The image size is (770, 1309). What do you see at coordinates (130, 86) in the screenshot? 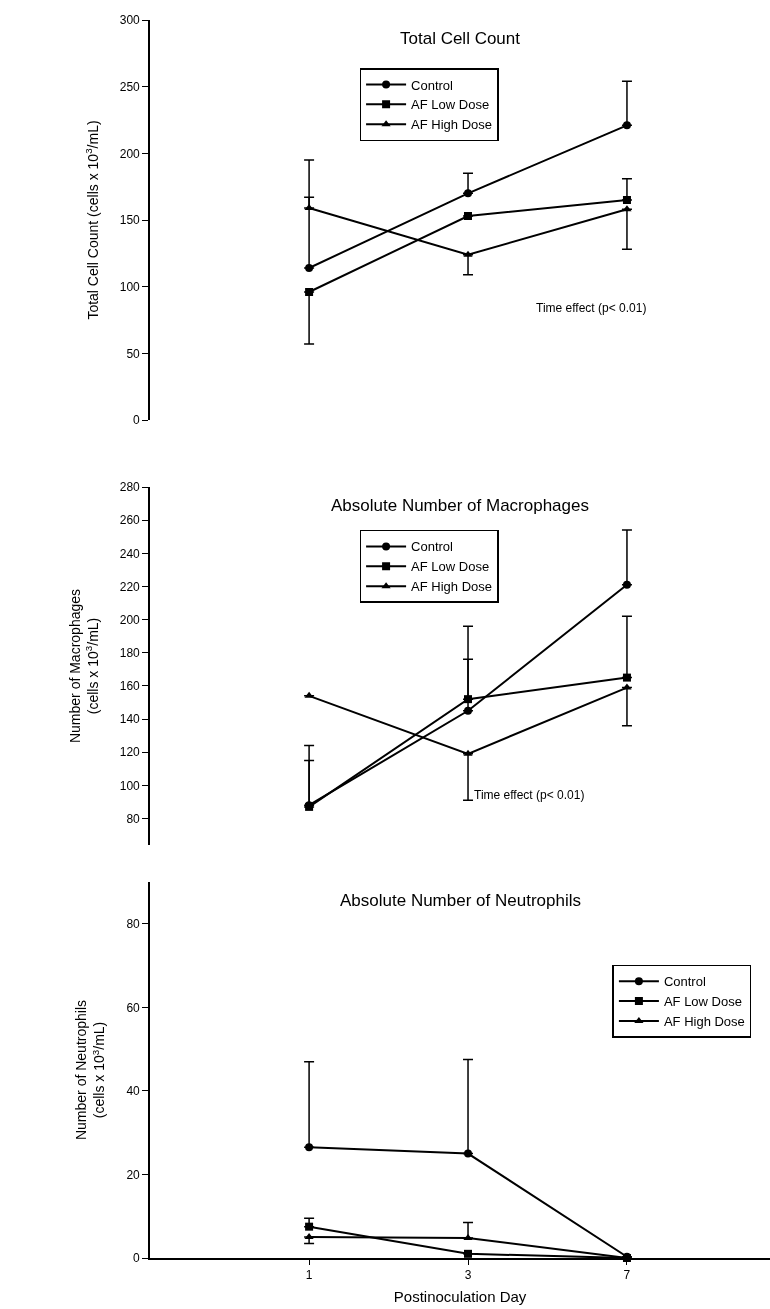
I see `y-tick-label: 250` at bounding box center [130, 86].